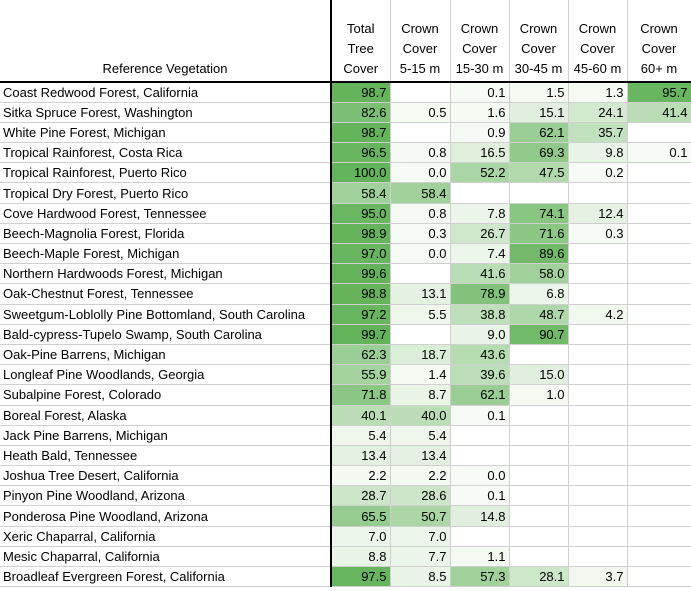  What do you see at coordinates (598, 314) in the screenshot?
I see `value-cell-crown-cover-45-60: 4.2` at bounding box center [598, 314].